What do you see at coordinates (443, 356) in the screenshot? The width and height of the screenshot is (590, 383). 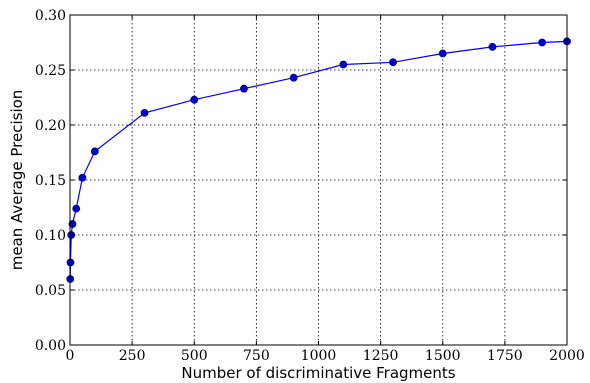 I see `x-tick-label: 1500` at bounding box center [443, 356].